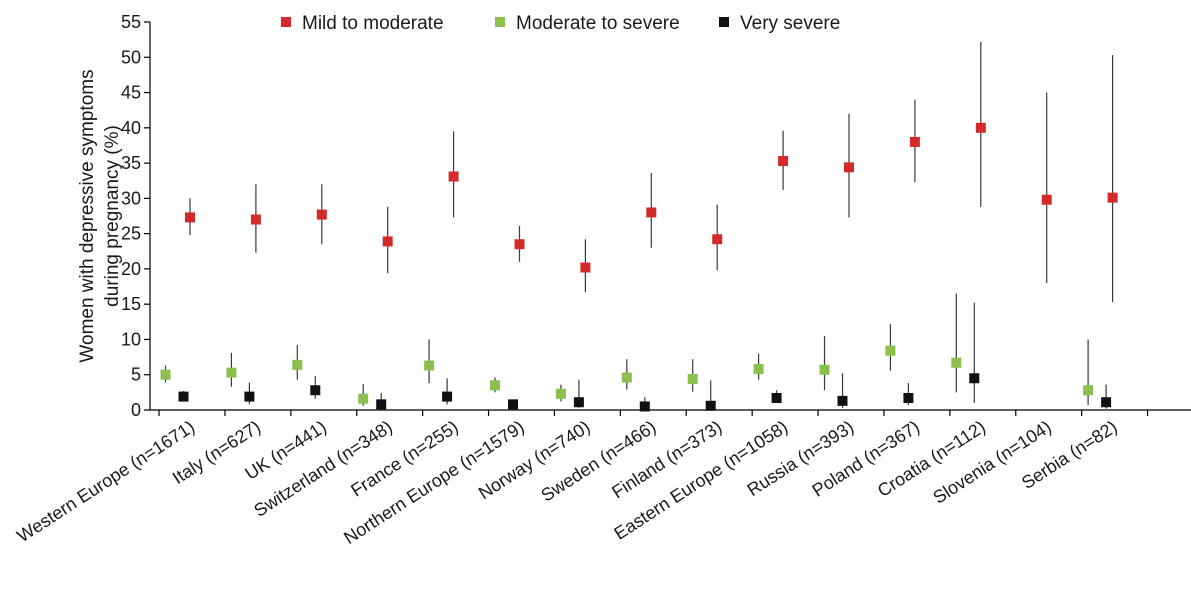  Describe the element at coordinates (136, 216) in the screenshot. I see `y-axis: 0 5 10 15 20 25 30 35 40 45 50 55` at that location.